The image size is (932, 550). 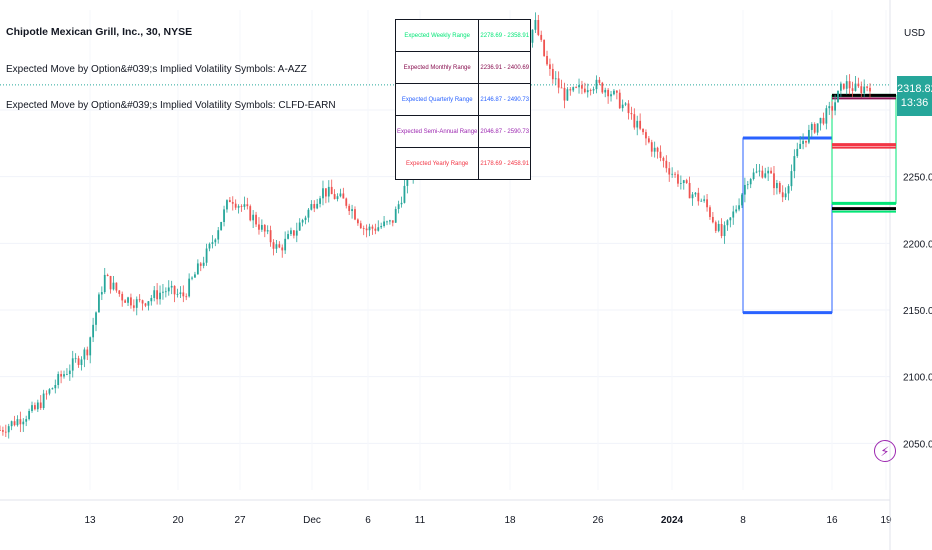 I want to click on y-tick-label: 2200.00, so click(x=917, y=244).